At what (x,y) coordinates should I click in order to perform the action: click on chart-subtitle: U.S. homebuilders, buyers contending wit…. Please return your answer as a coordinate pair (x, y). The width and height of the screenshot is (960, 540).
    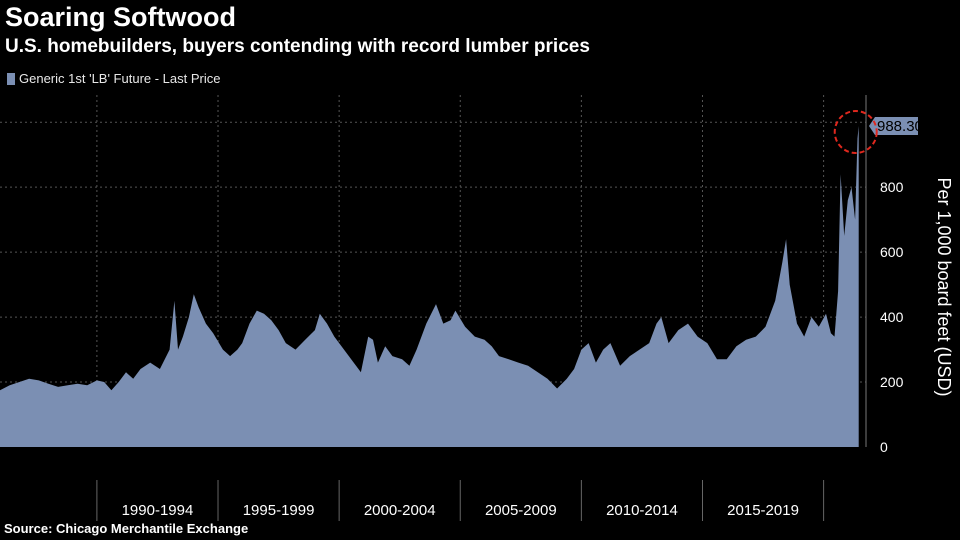
    Looking at the image, I should click on (297, 46).